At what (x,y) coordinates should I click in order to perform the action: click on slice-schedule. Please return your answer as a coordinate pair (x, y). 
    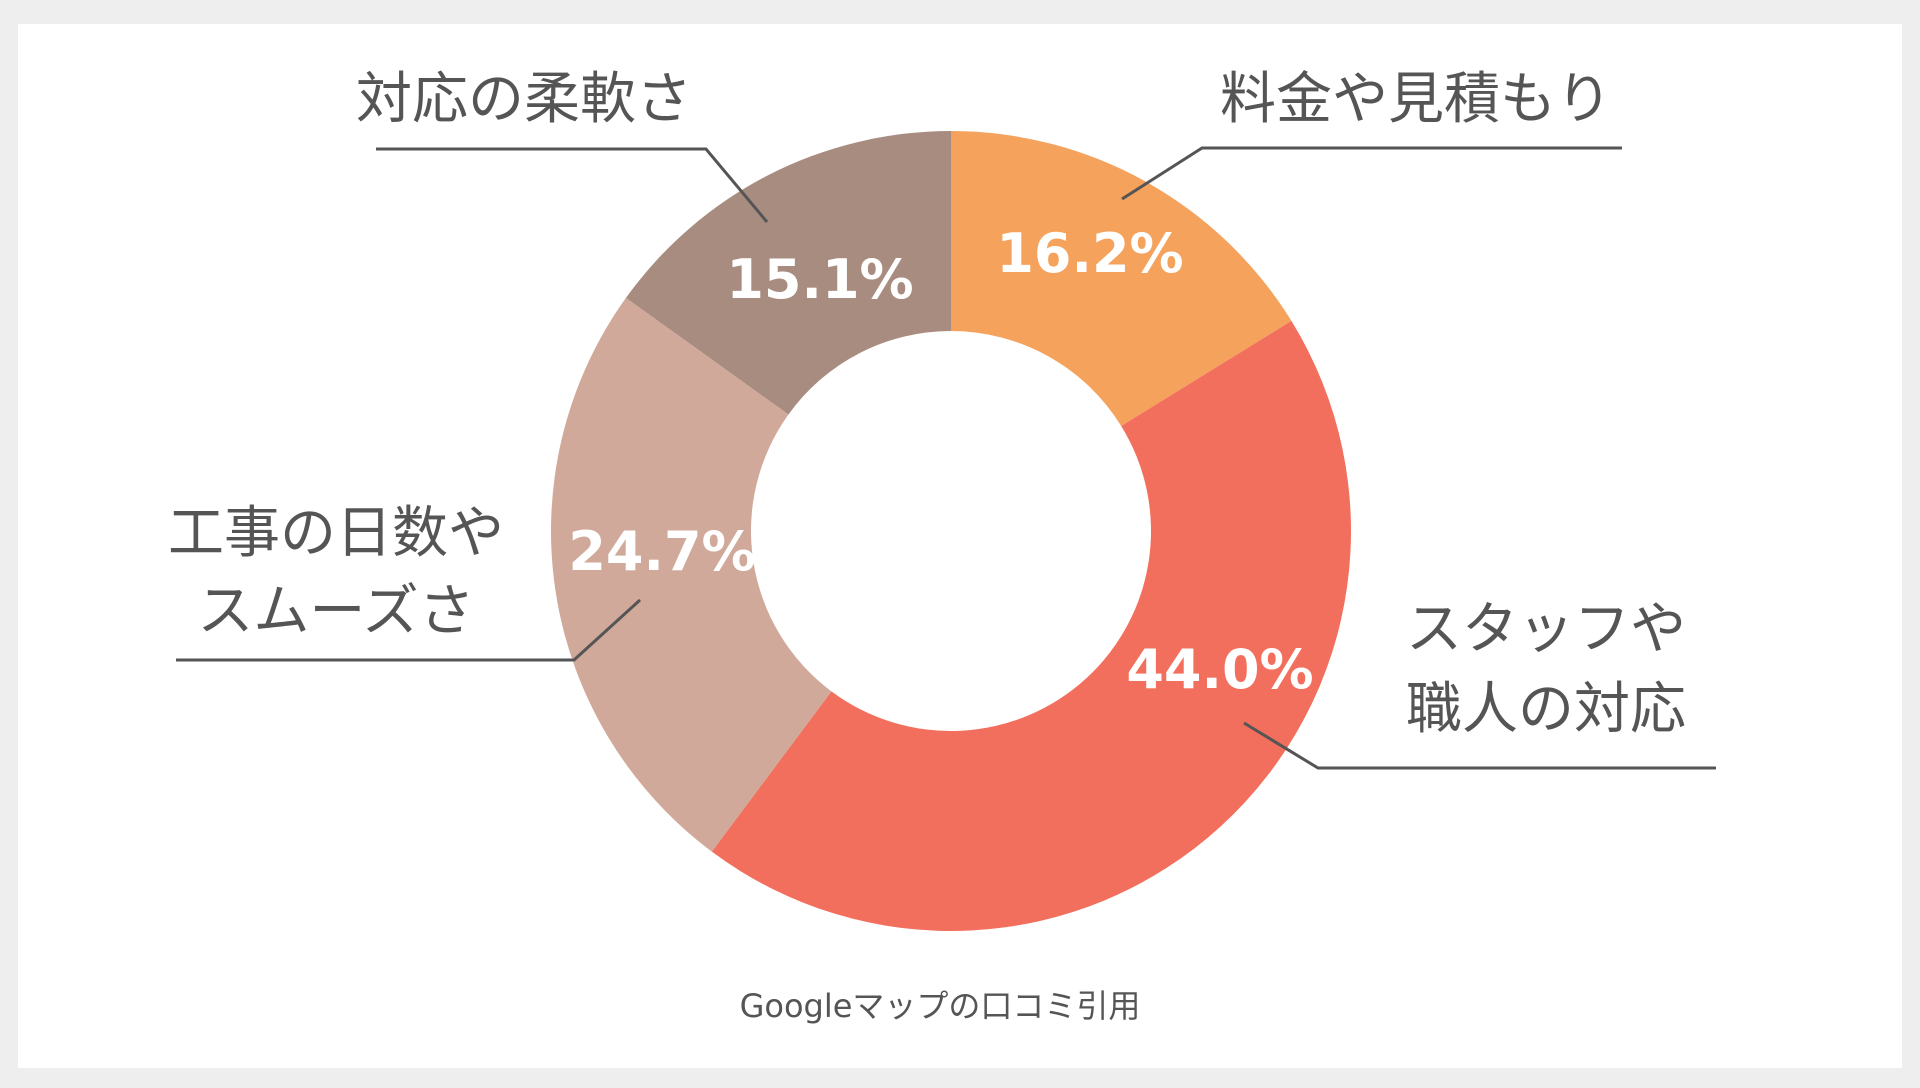
    Looking at the image, I should click on (691, 574).